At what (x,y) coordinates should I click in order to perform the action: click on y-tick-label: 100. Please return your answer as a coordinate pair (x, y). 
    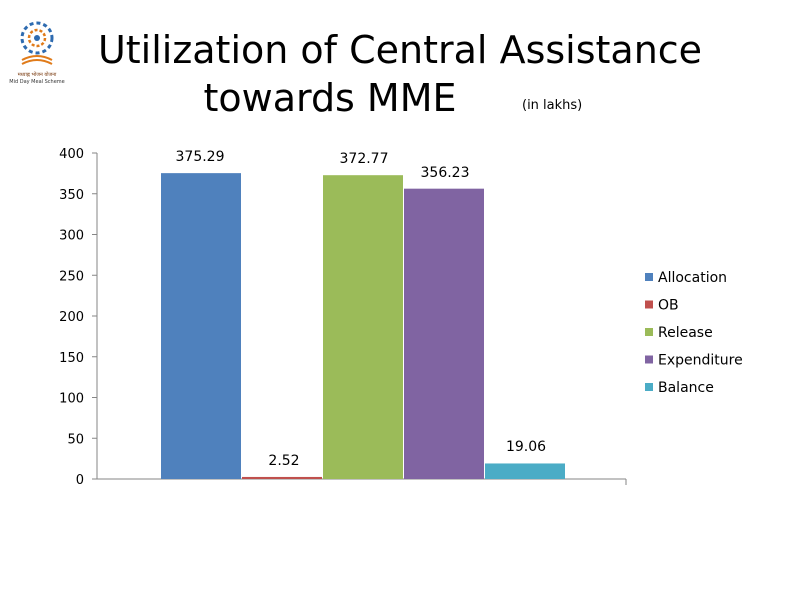
    Looking at the image, I should click on (71, 399).